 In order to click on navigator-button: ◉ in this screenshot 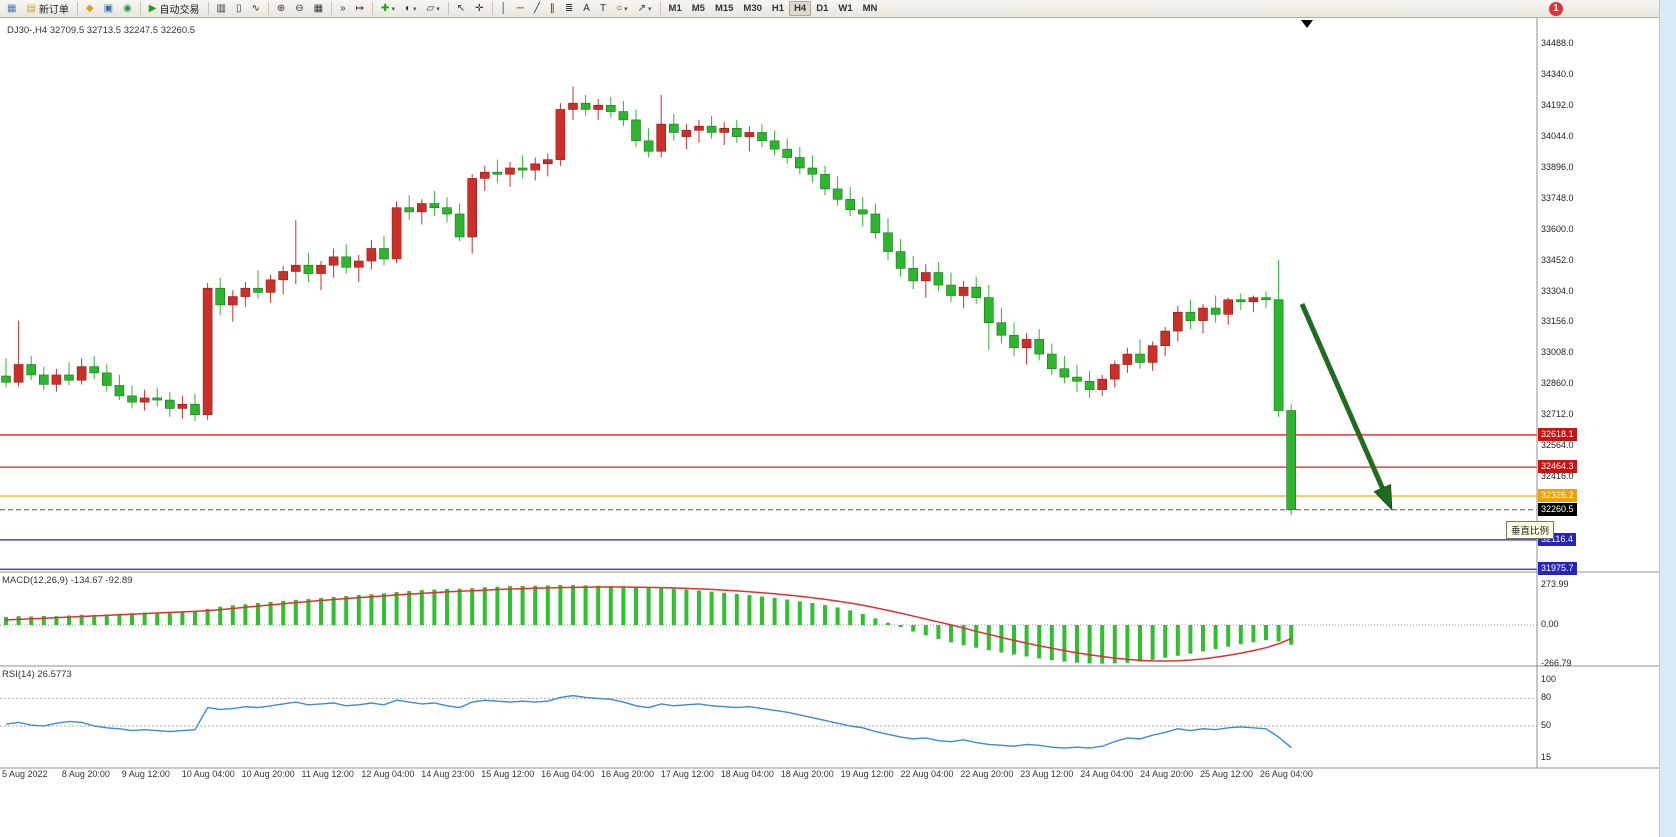, I will do `click(127, 8)`.